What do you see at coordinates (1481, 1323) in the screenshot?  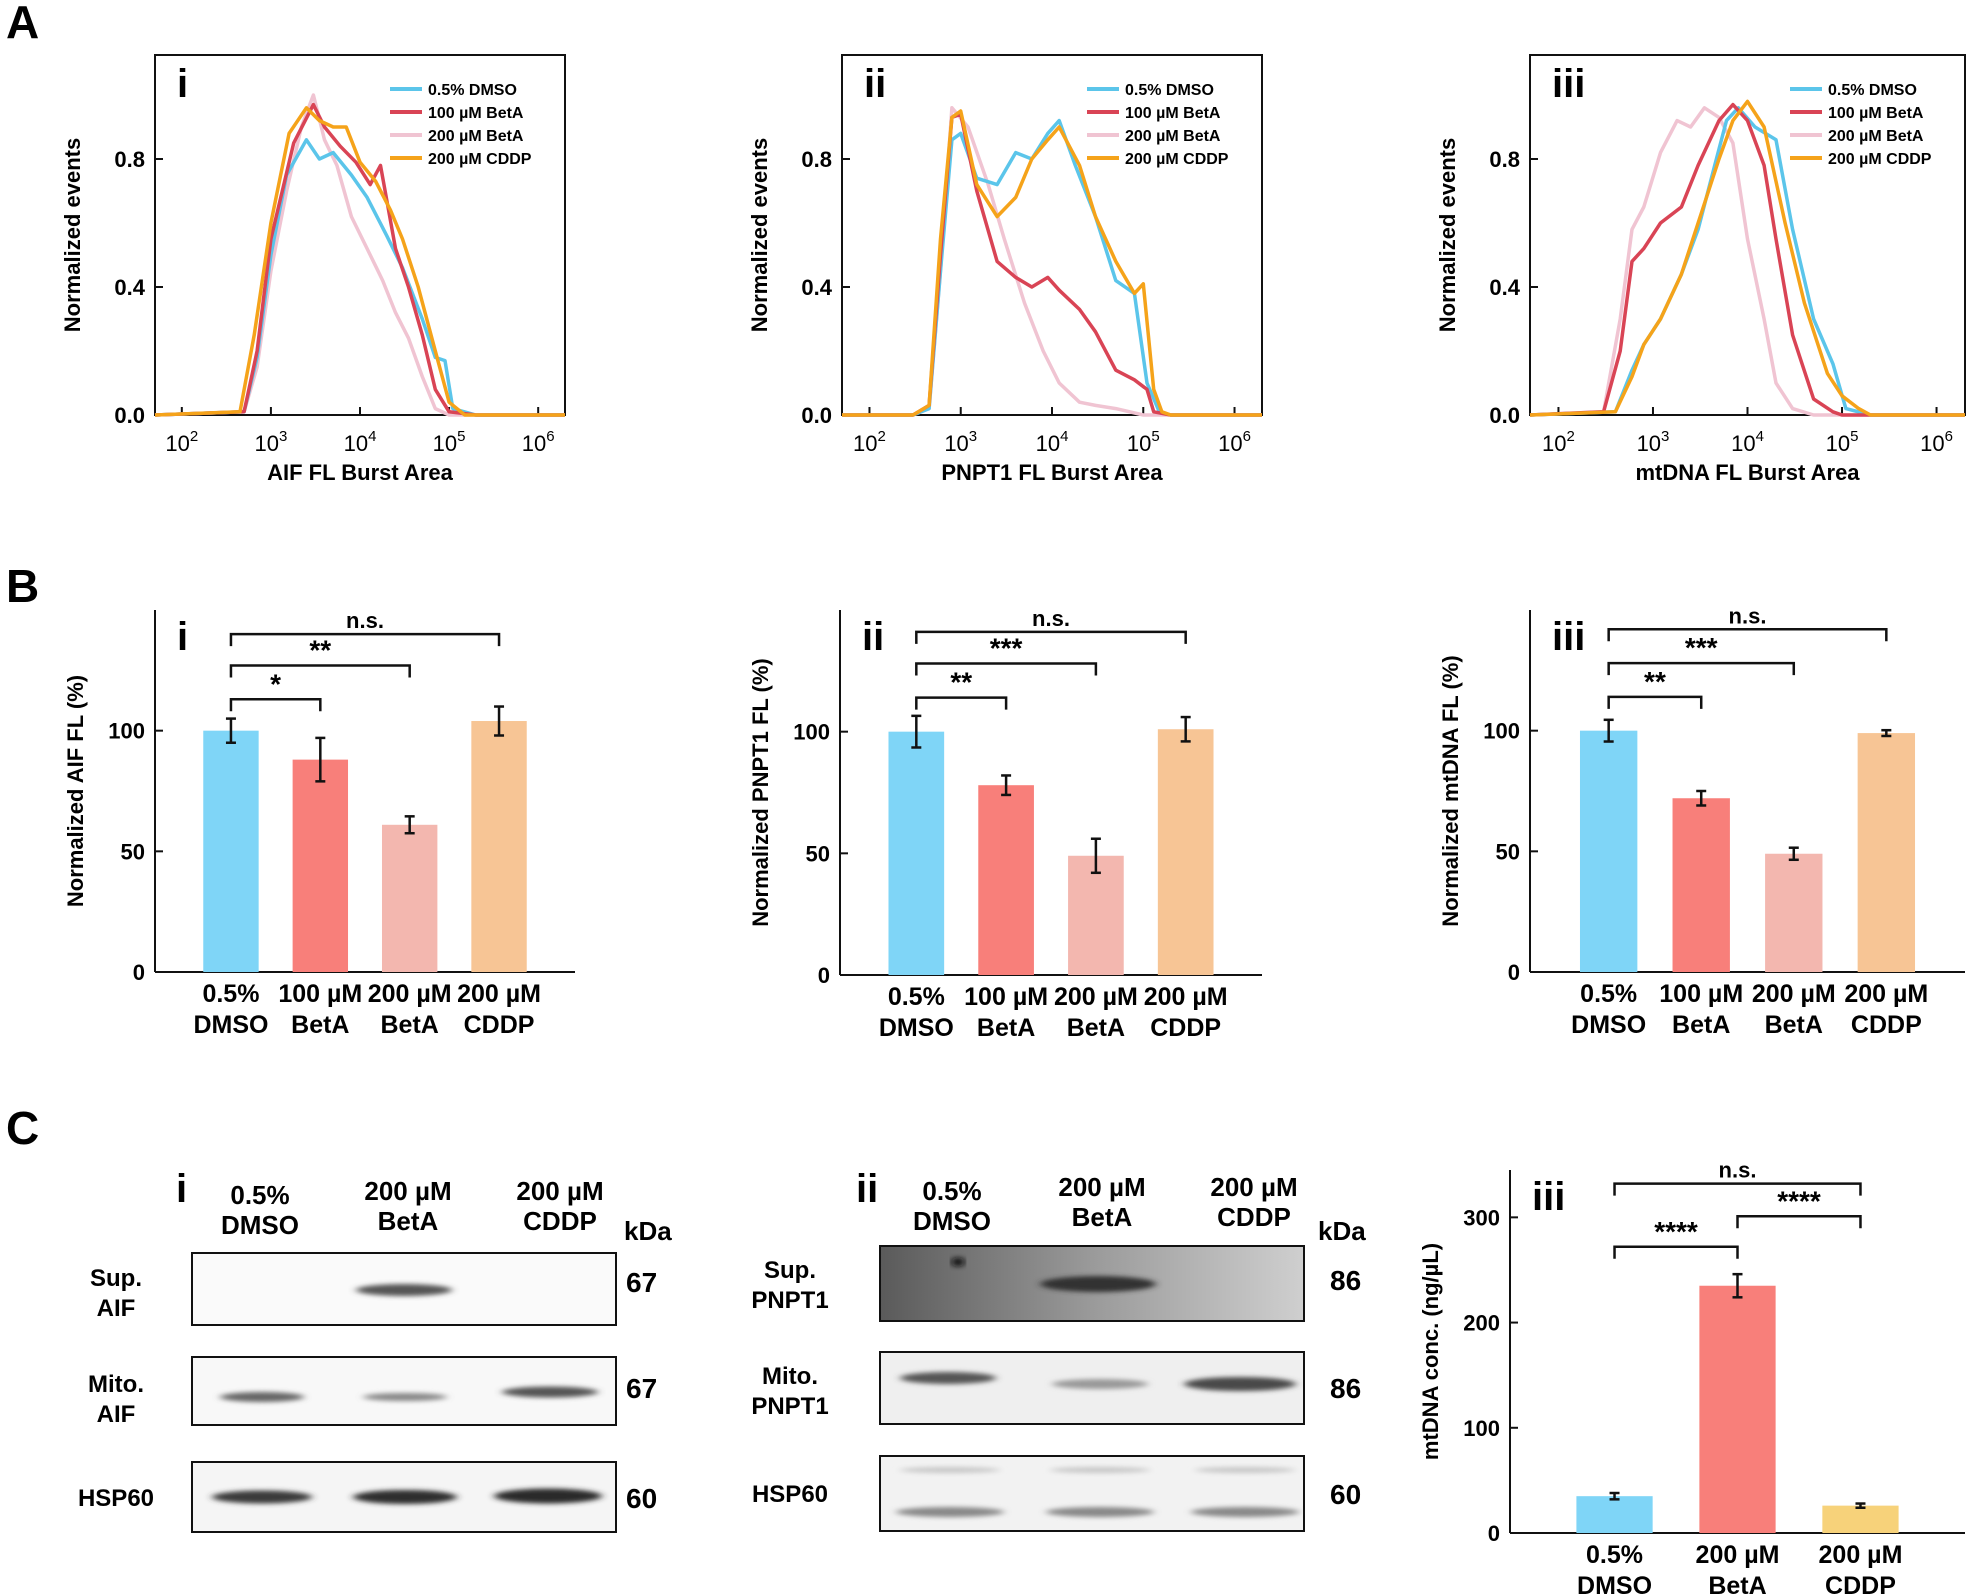 I see `y-tick-label: 200` at bounding box center [1481, 1323].